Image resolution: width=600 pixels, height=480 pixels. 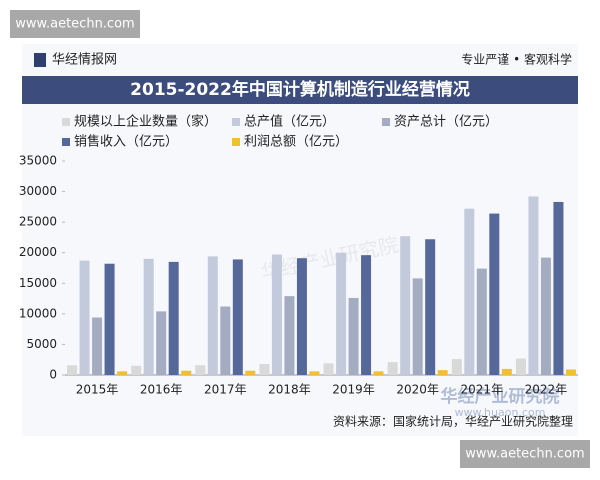 What do you see at coordinates (446, 122) in the screenshot?
I see `legend-label: 资产总计（亿元）` at bounding box center [446, 122].